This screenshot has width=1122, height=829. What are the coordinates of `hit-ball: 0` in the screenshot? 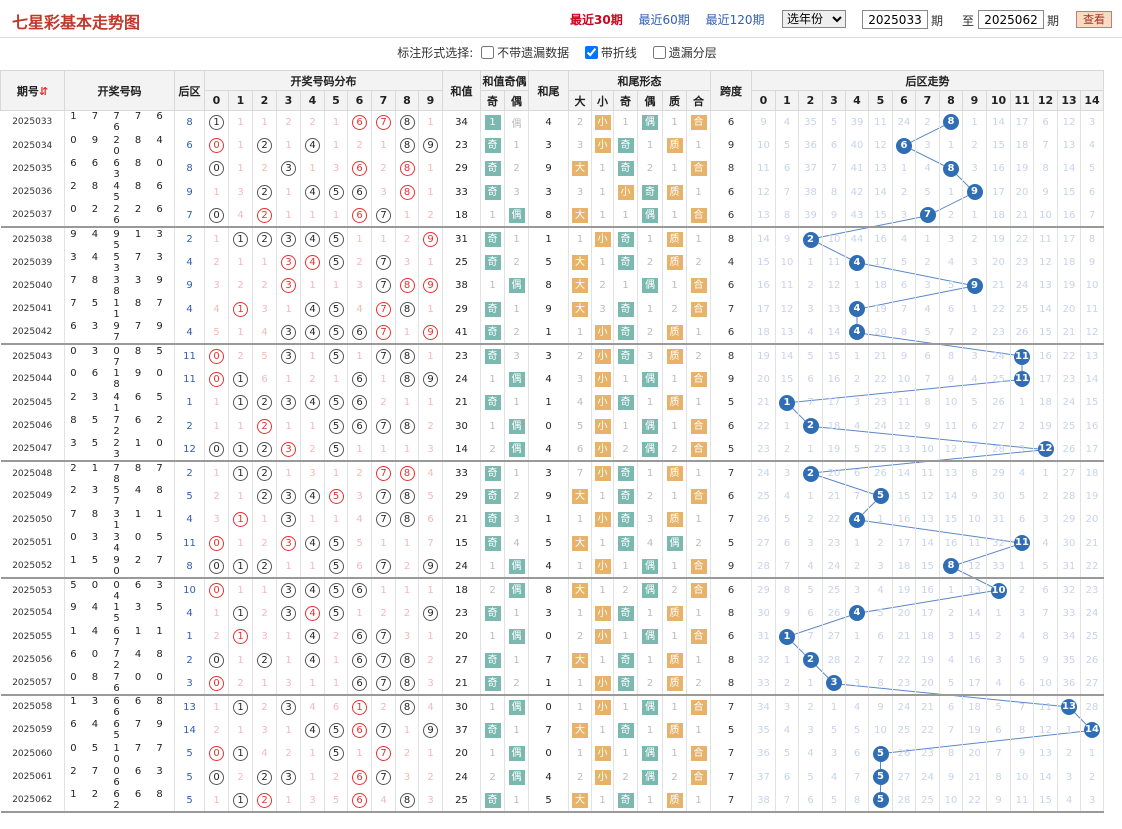 It's located at (216, 146).